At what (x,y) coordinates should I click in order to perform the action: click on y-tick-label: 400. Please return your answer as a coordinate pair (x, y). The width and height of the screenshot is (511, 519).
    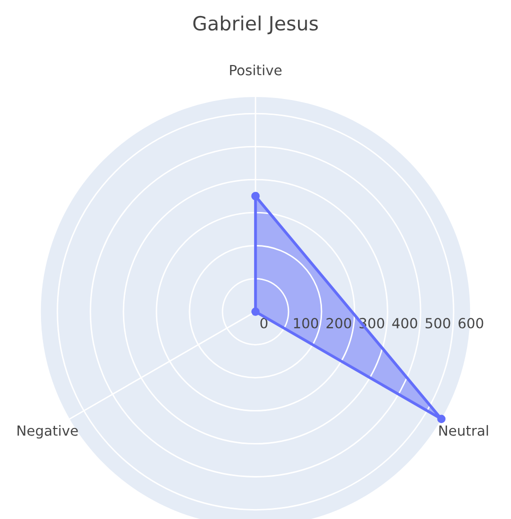
    Looking at the image, I should click on (405, 323).